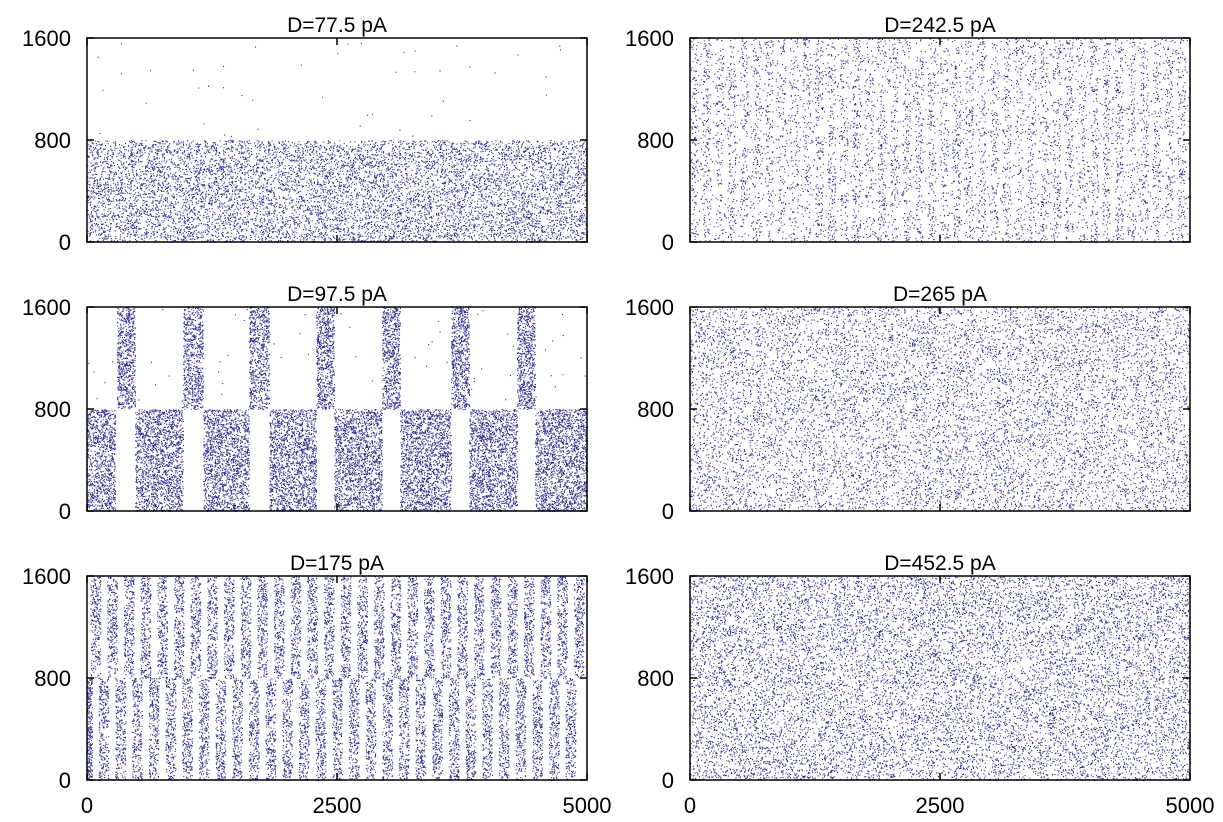  What do you see at coordinates (337, 563) in the screenshot?
I see `panel-title: D=175 pA` at bounding box center [337, 563].